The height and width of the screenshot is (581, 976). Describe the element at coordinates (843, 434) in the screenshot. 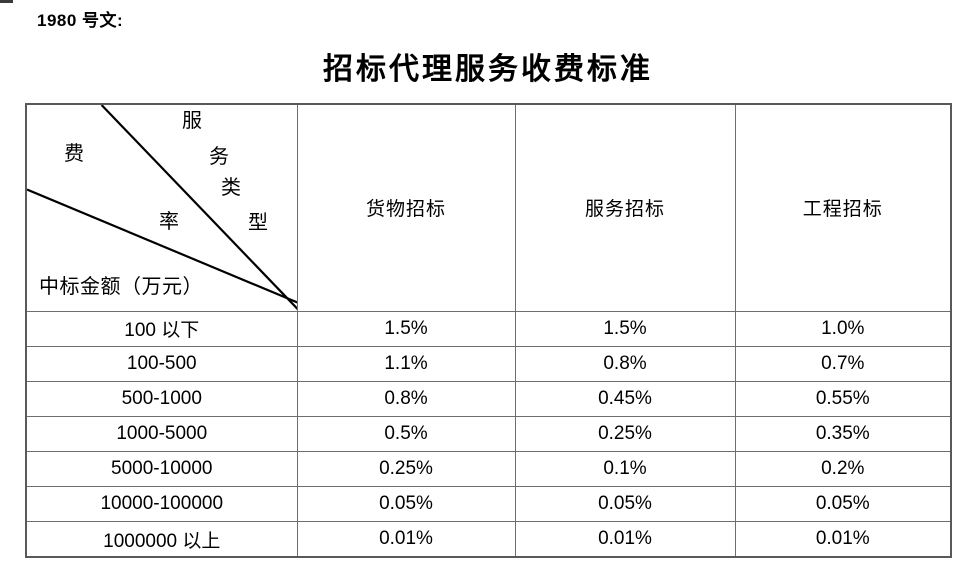

I see `rate-cell: 0.35%` at that location.